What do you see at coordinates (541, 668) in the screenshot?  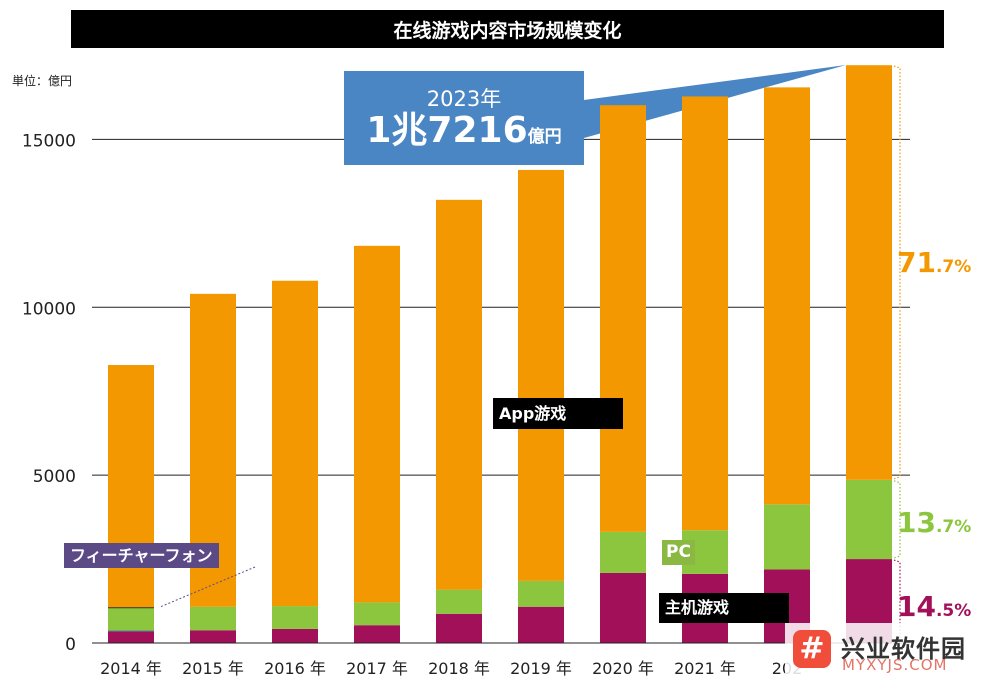 I see `x-tick-label: 2019 年` at bounding box center [541, 668].